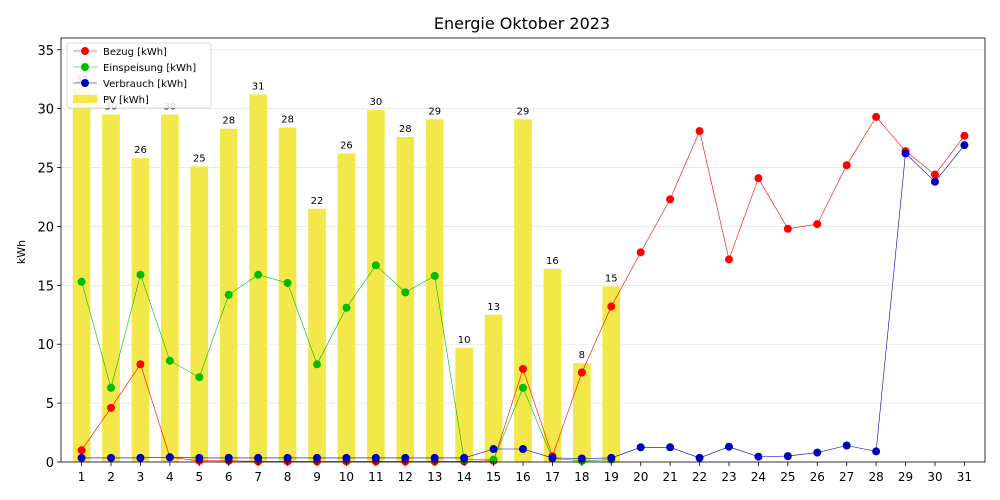  What do you see at coordinates (45, 51) in the screenshot?
I see `y-tick-label: 35` at bounding box center [45, 51].